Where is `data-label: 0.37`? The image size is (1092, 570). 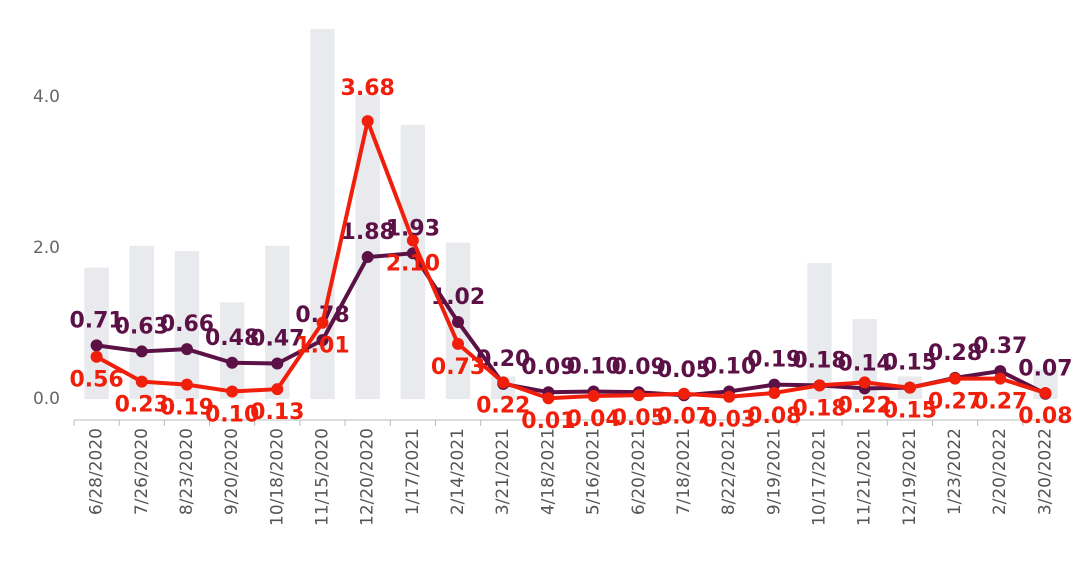 data-label: 0.37 is located at coordinates (1000, 346).